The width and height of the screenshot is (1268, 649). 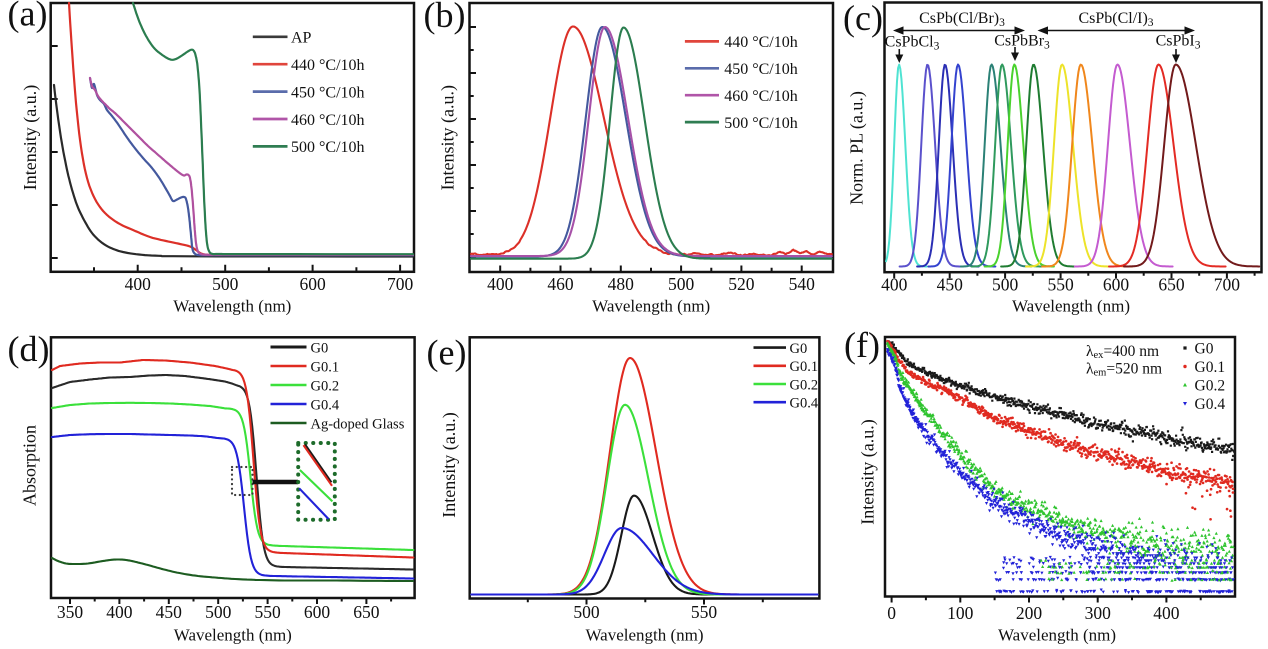 What do you see at coordinates (1122, 352) in the screenshot?
I see `svg-text: λex=400 nm` at bounding box center [1122, 352].